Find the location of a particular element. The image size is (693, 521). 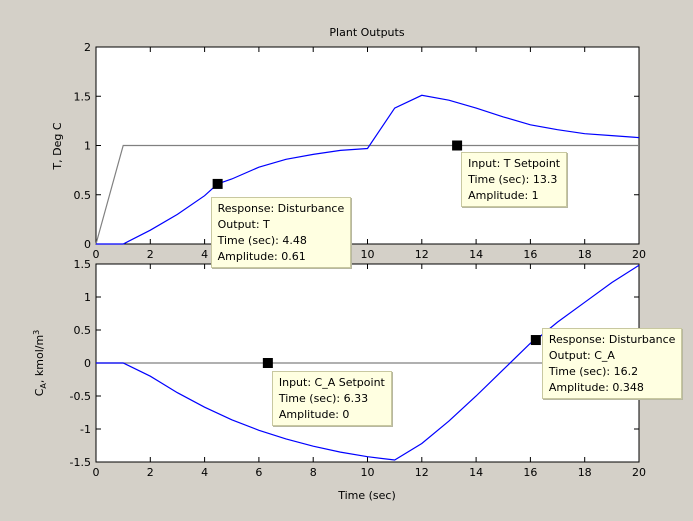

bottom-x-tick-label: 10 is located at coordinates (368, 472).